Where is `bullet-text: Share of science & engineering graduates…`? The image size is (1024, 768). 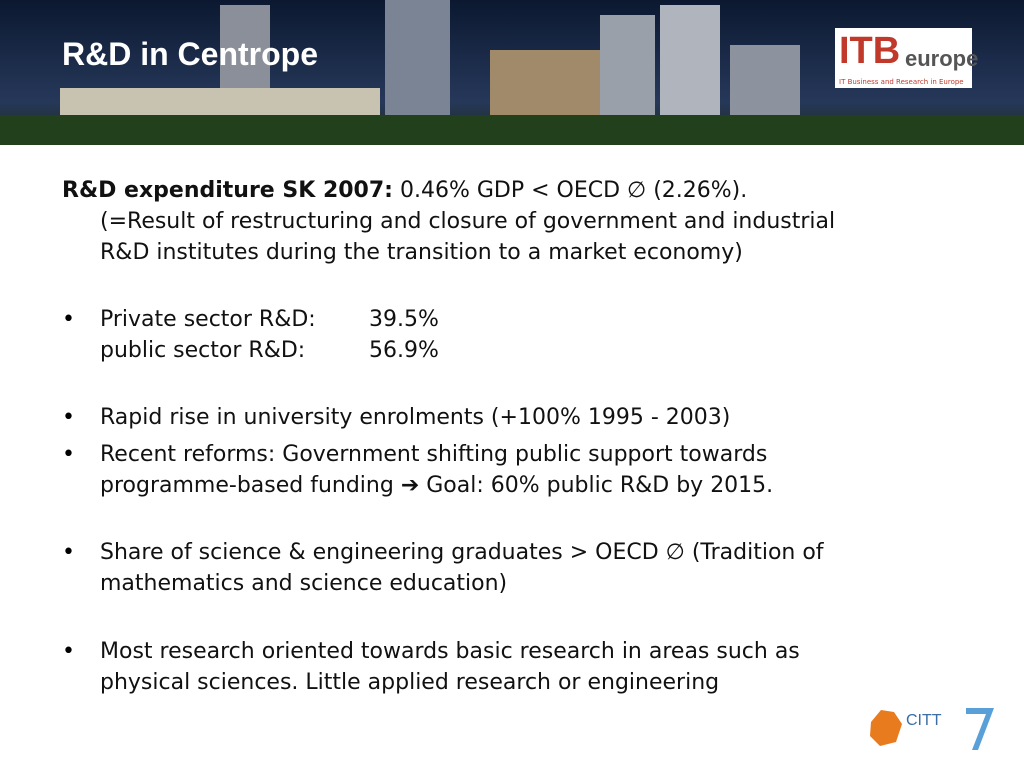 bullet-text: Share of science & engineering graduates… is located at coordinates (462, 552).